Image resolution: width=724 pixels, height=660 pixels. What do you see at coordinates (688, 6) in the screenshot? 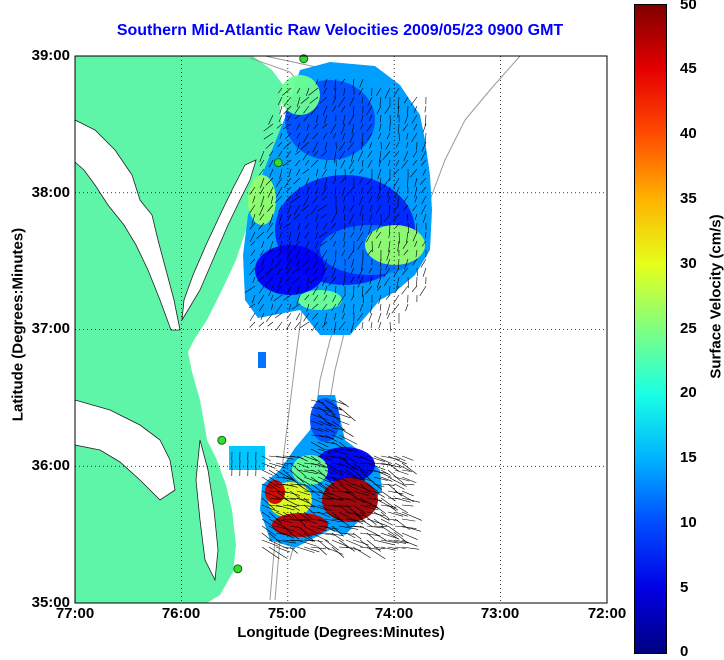
I see `colorbar-tick: 50` at bounding box center [688, 6].